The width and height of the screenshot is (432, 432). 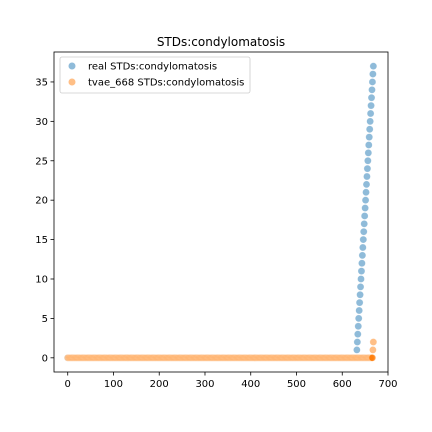 I want to click on chart-title: STDs:condylomatosis, so click(x=221, y=42).